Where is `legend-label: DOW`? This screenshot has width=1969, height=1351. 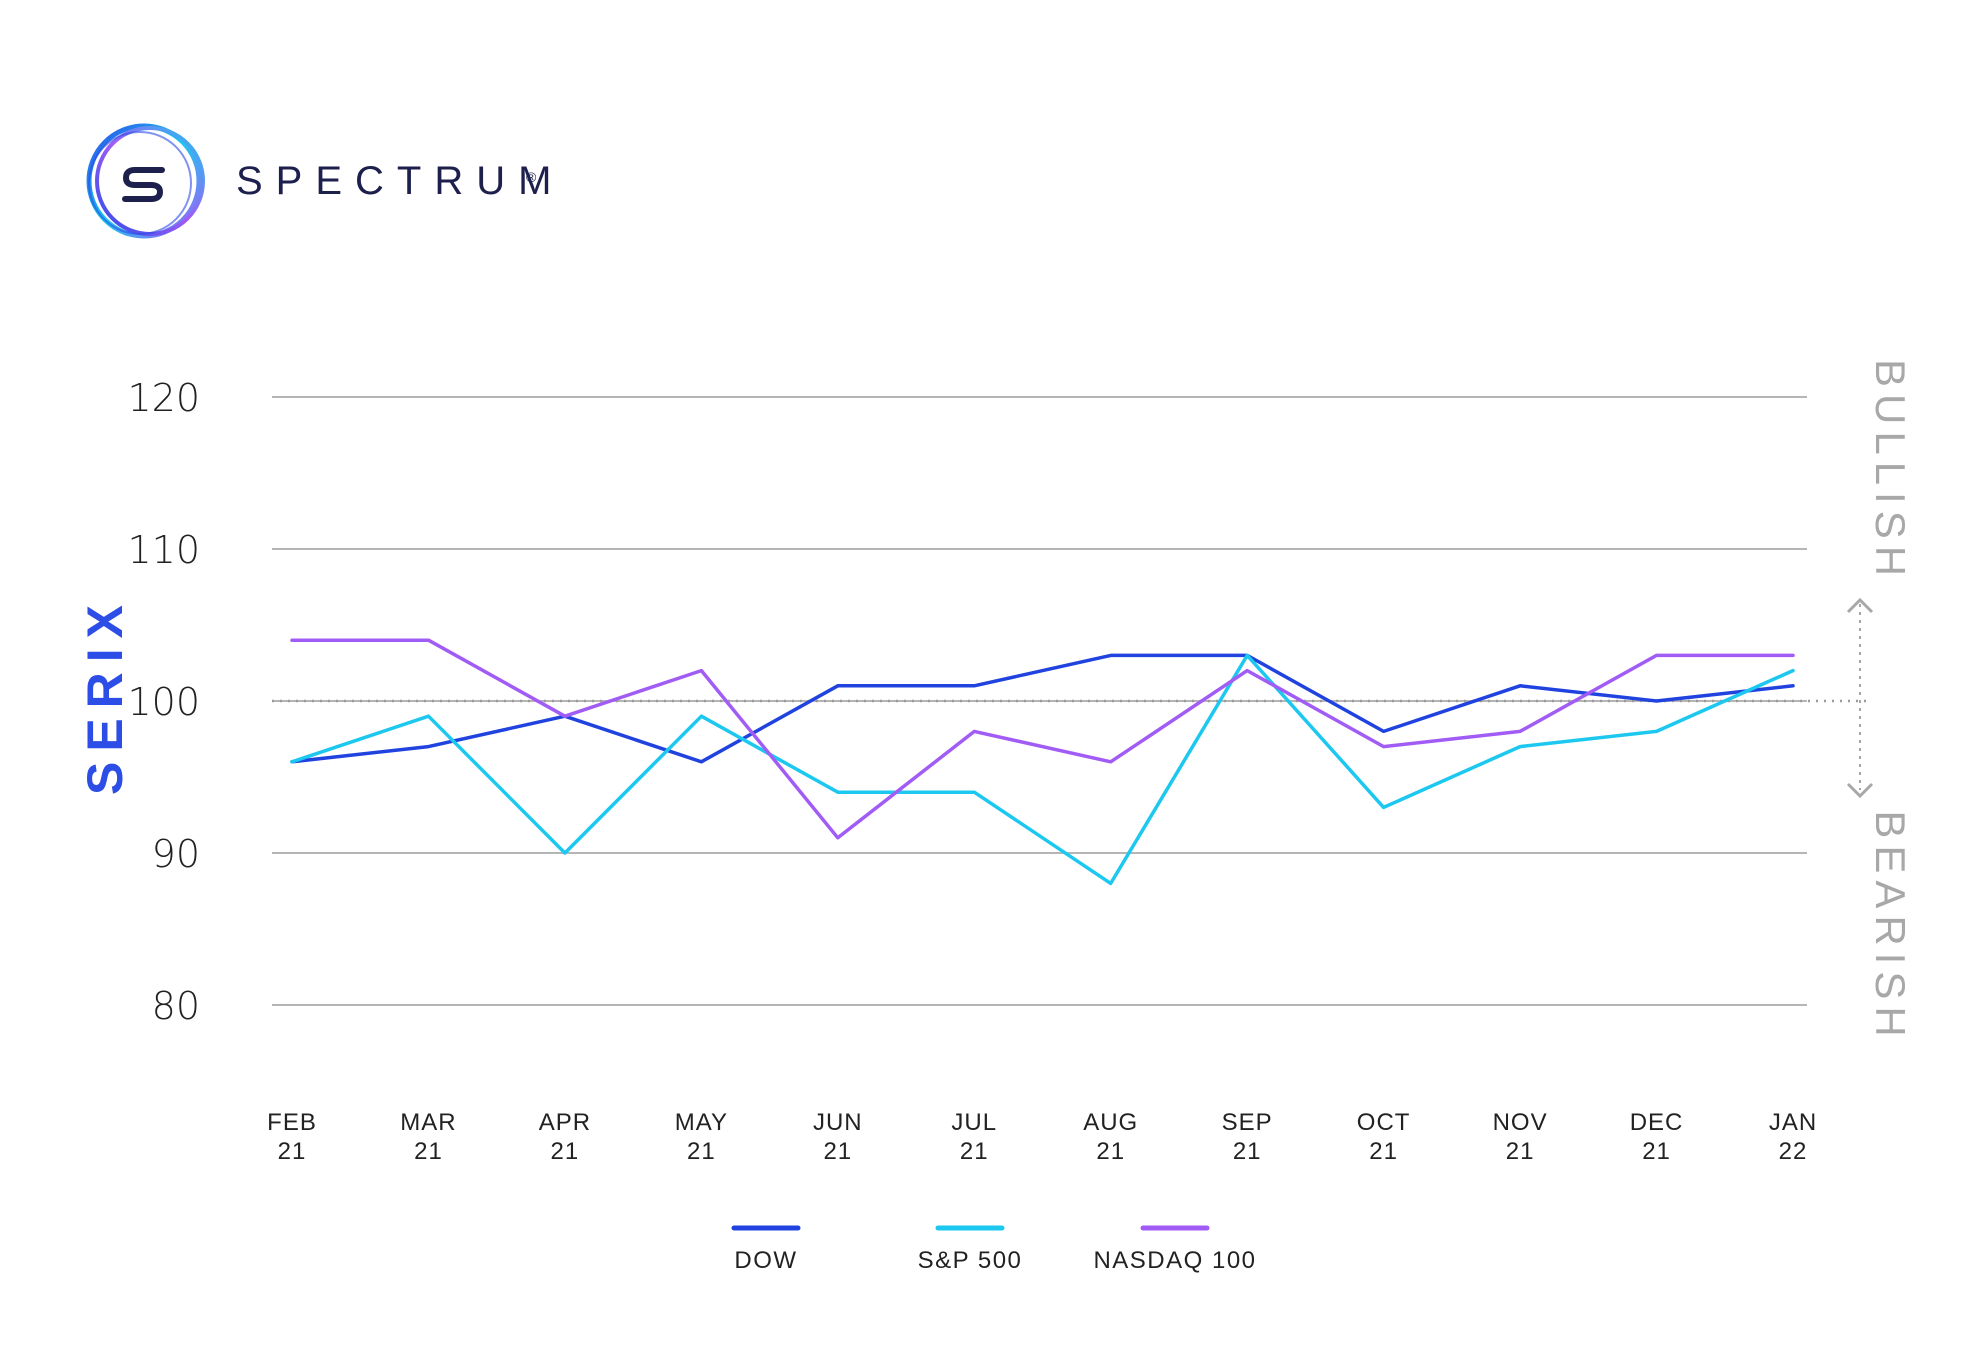
legend-label: DOW is located at coordinates (765, 1260).